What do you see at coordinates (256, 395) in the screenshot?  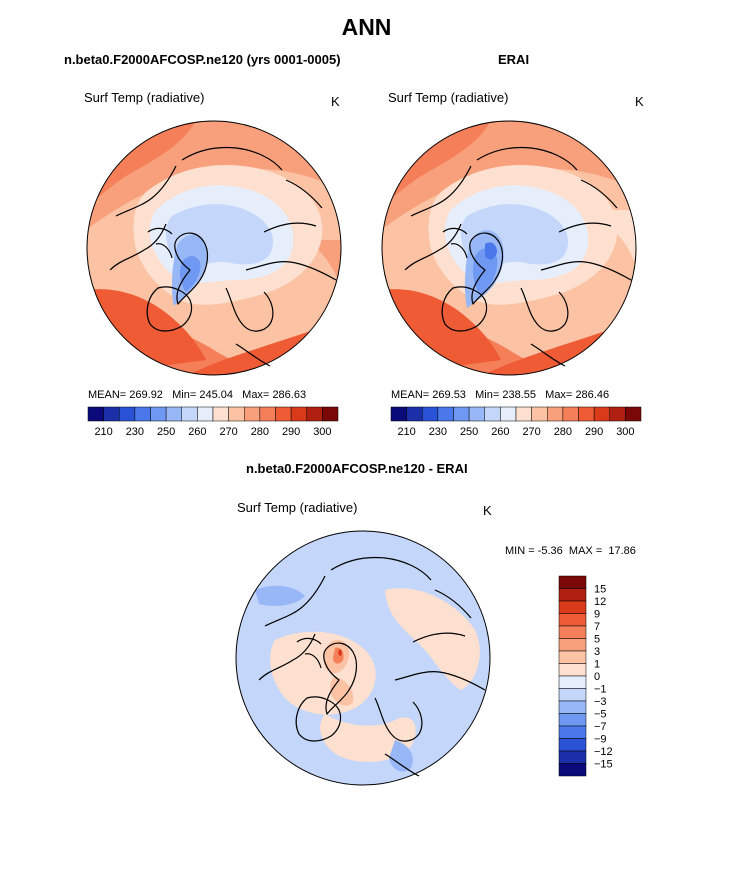 I see `model-max-label: Max=` at bounding box center [256, 395].